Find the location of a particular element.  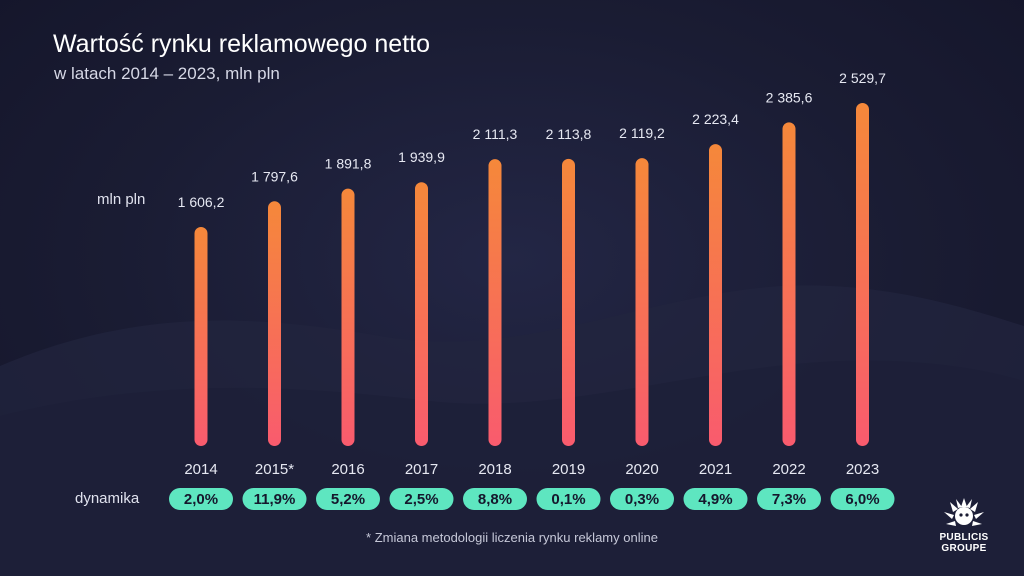

year-label: 2018 is located at coordinates (494, 469).